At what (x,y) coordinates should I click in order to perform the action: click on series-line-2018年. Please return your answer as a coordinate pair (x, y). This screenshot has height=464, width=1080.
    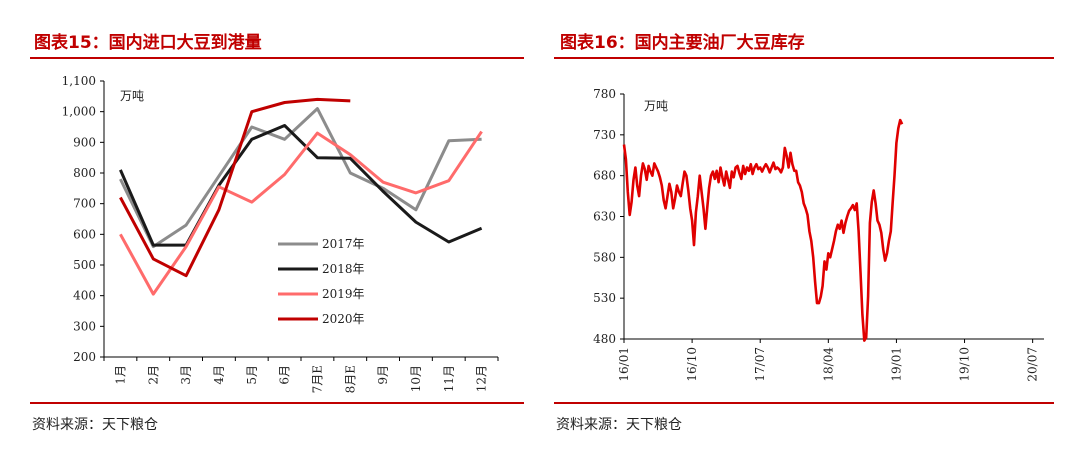
    Looking at the image, I should click on (301, 185).